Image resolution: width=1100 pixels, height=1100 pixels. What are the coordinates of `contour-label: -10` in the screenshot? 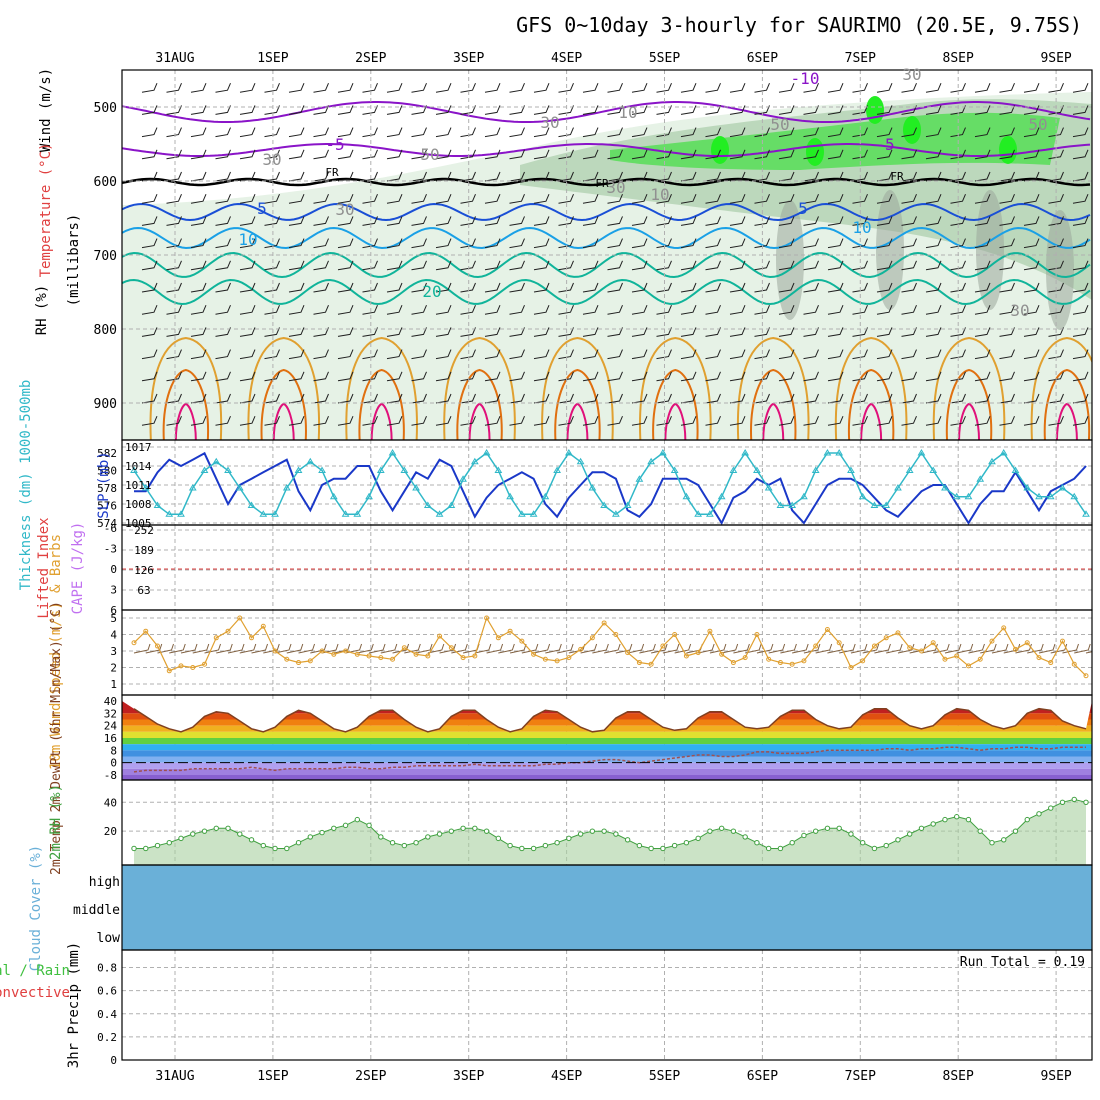 It's located at (805, 78).